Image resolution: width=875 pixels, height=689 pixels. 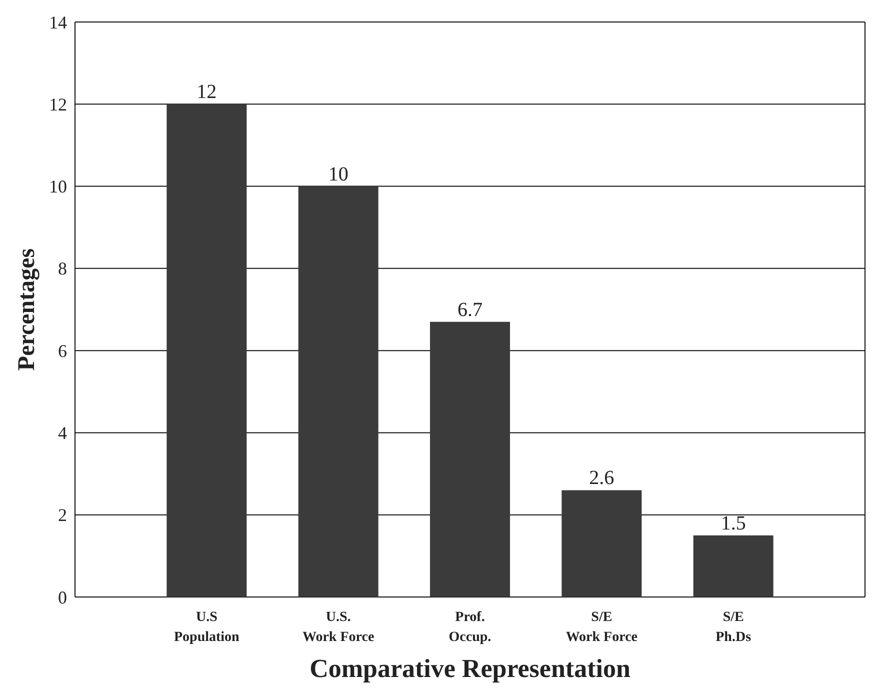 I want to click on y-axis-title: Percentages, so click(x=27, y=309).